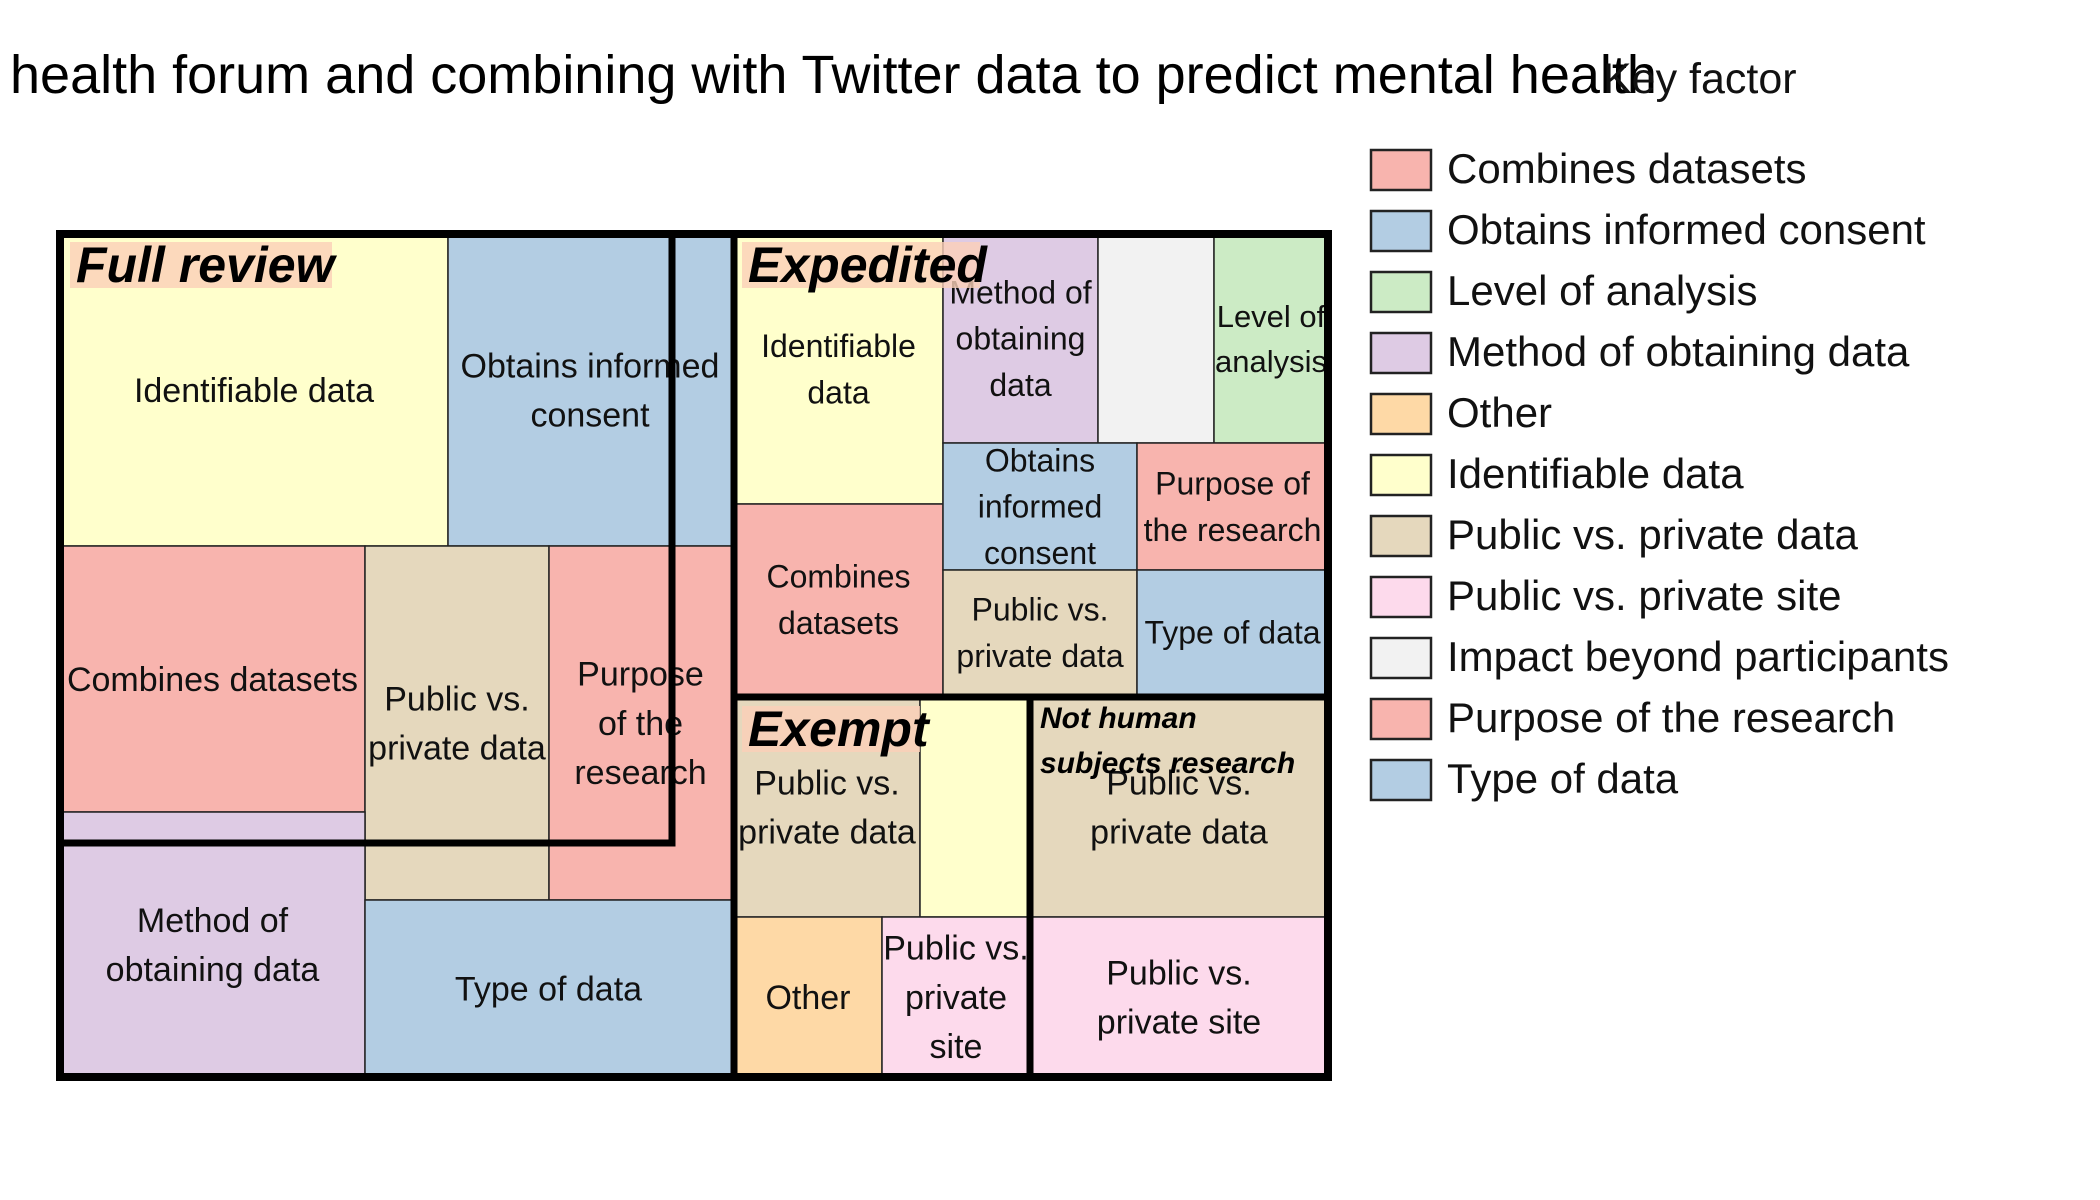 The image size is (2100, 1200). I want to click on tile-other, so click(808, 997).